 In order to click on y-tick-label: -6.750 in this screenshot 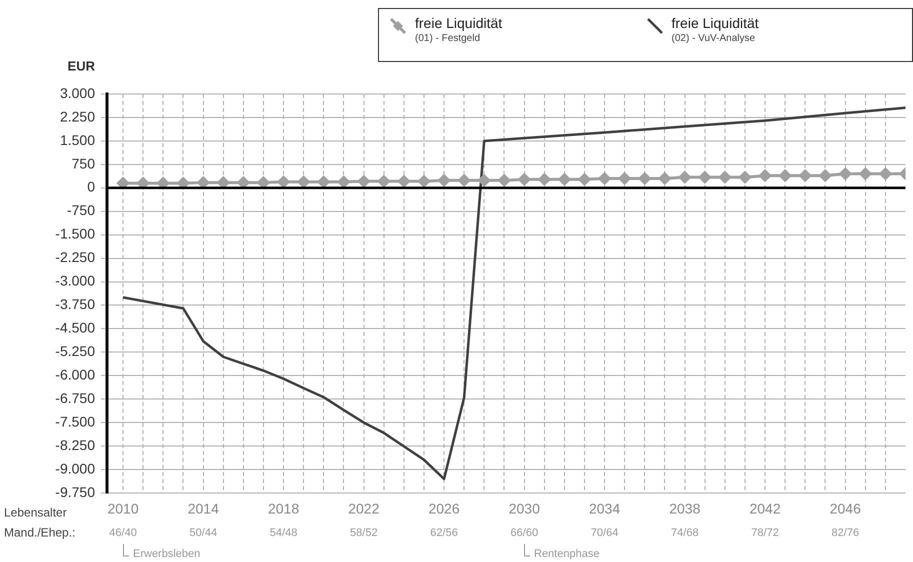, I will do `click(75, 398)`.